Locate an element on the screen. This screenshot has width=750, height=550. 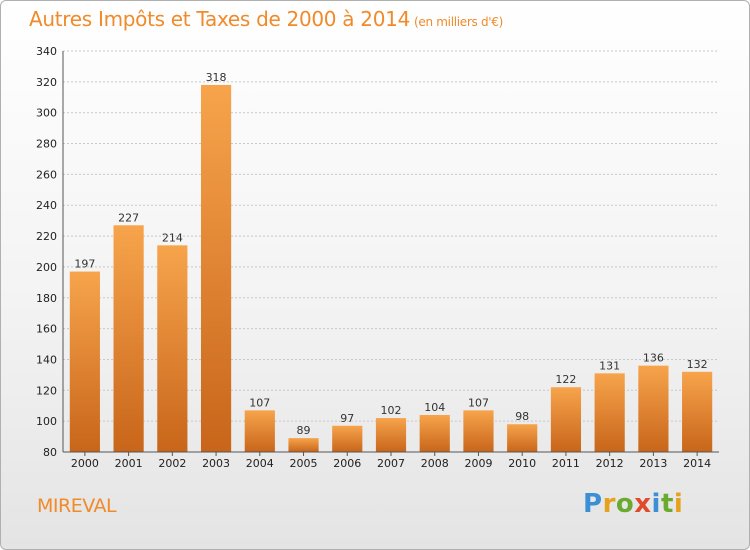
chart-unit: (en milliers d'€) is located at coordinates (459, 22).